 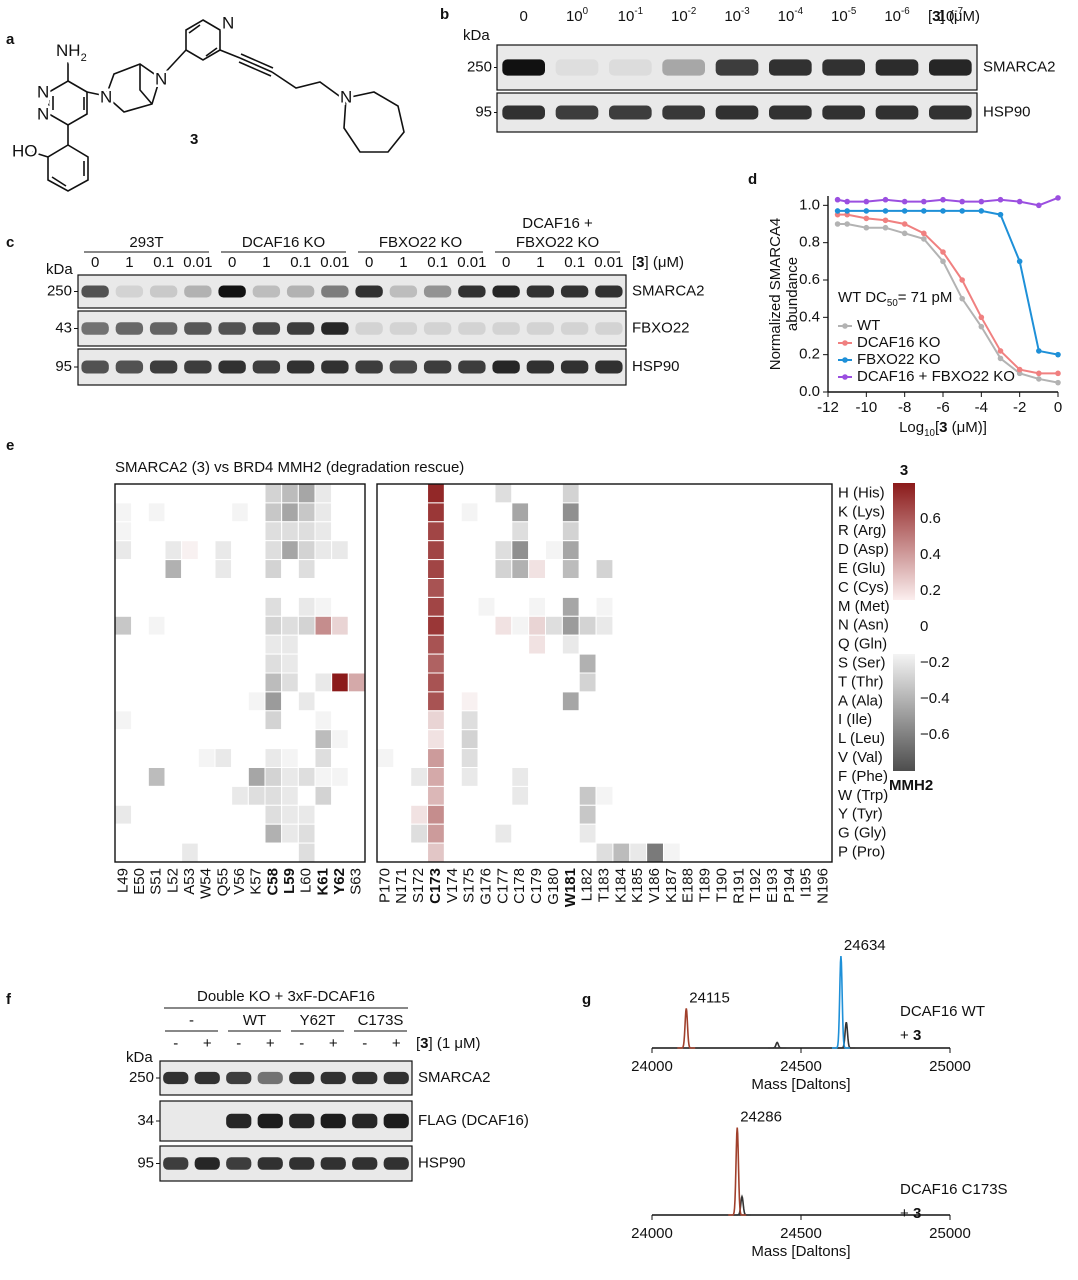 What do you see at coordinates (930, 554) in the screenshot?
I see `colorbar-tick-label: 0.4` at bounding box center [930, 554].